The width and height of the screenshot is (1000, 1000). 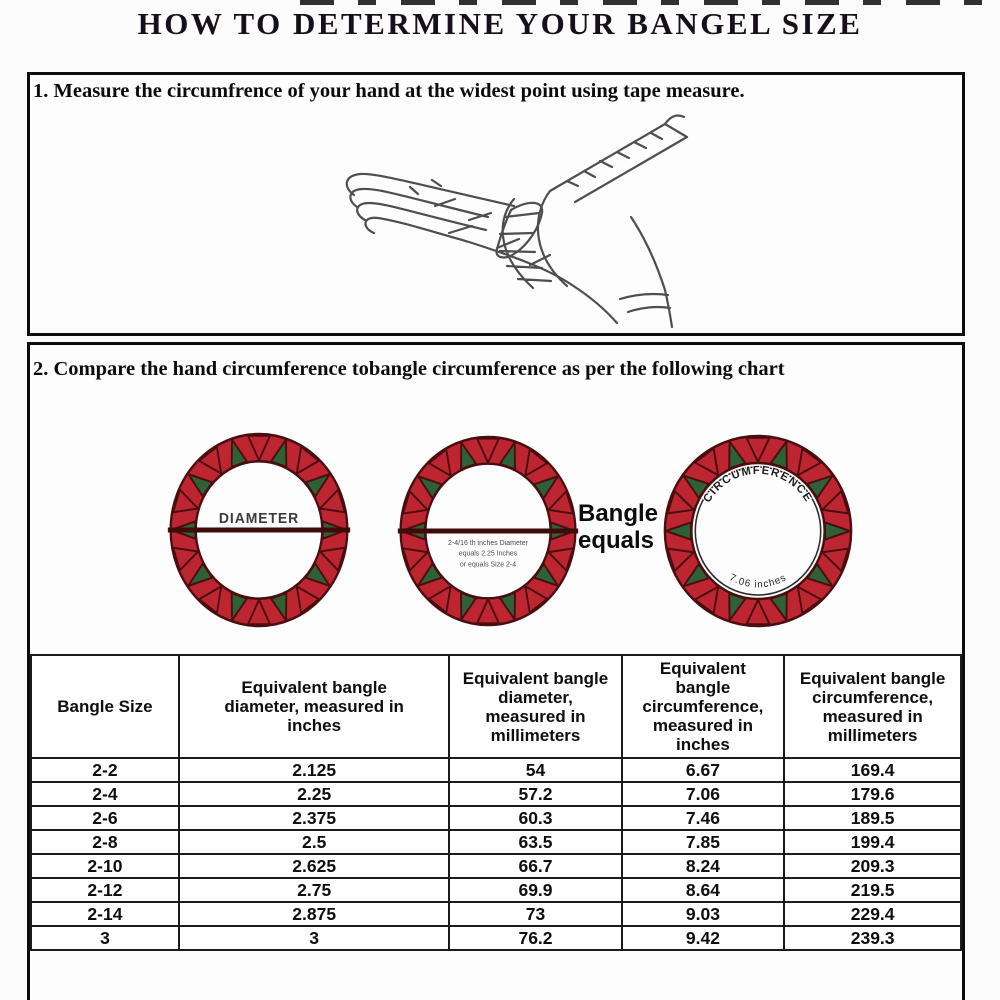 What do you see at coordinates (703, 770) in the screenshot?
I see `table-cell: 6.67` at bounding box center [703, 770].